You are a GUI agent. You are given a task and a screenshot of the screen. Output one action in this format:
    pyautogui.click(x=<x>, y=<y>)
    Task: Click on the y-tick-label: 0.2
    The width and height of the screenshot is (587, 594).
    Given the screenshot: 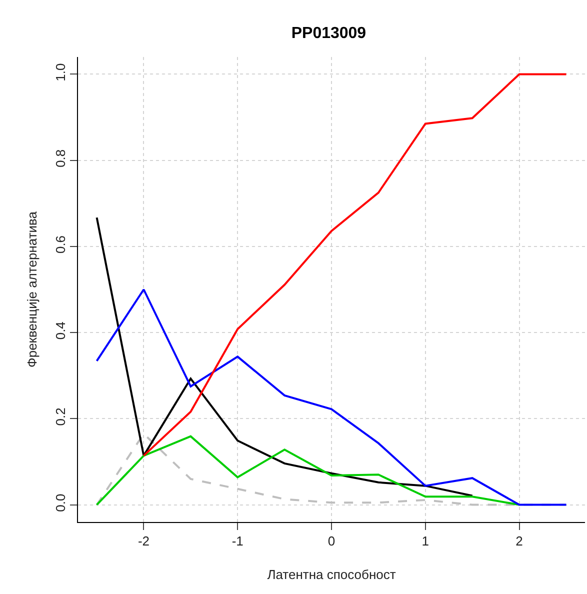 What is the action you would take?
    pyautogui.click(x=60, y=417)
    